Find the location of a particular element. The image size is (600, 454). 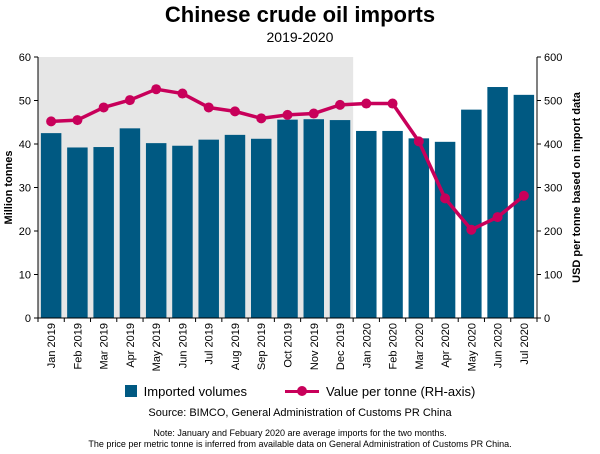

x-tick-label: Feb 2020 is located at coordinates (394, 346).